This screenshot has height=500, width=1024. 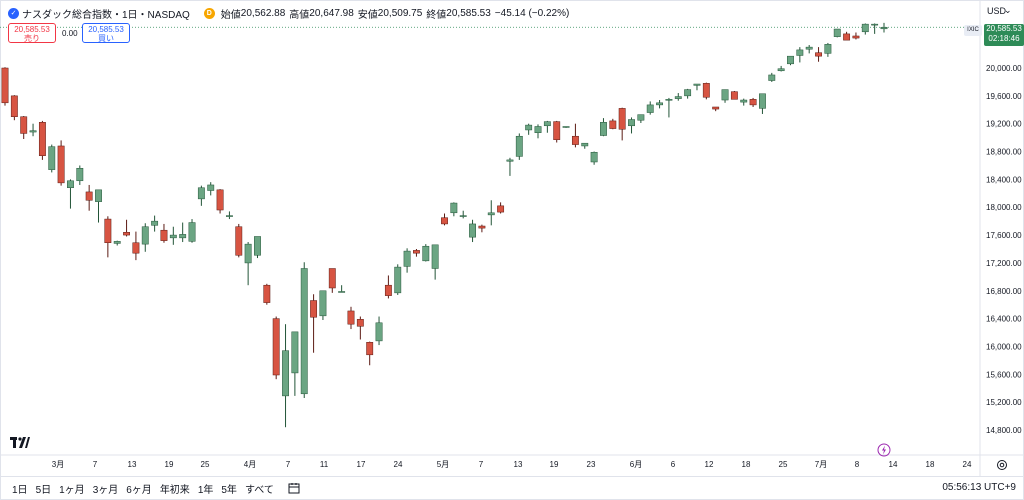 I want to click on range-3m-button: 3ヶ月, so click(x=105, y=490).